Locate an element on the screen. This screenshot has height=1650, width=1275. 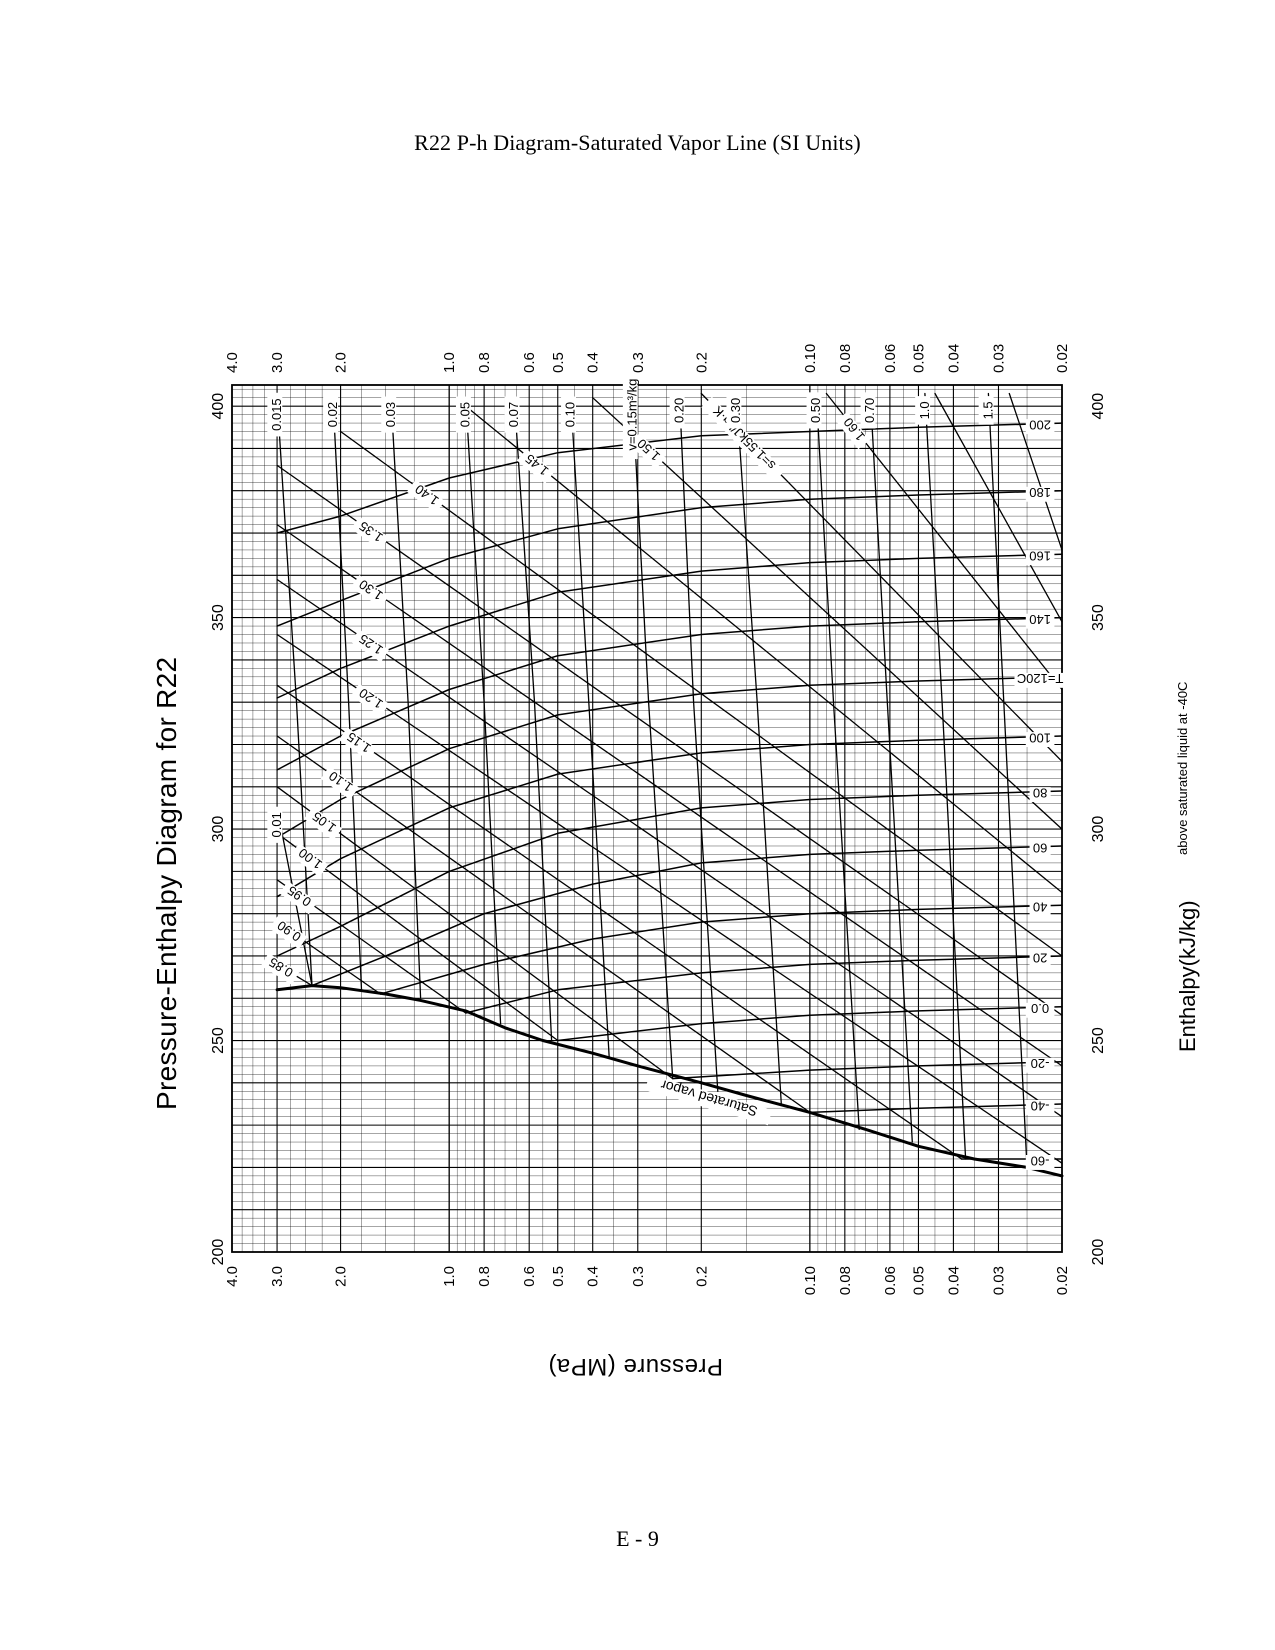
volume-label: 0.20 is located at coordinates (678, 410).